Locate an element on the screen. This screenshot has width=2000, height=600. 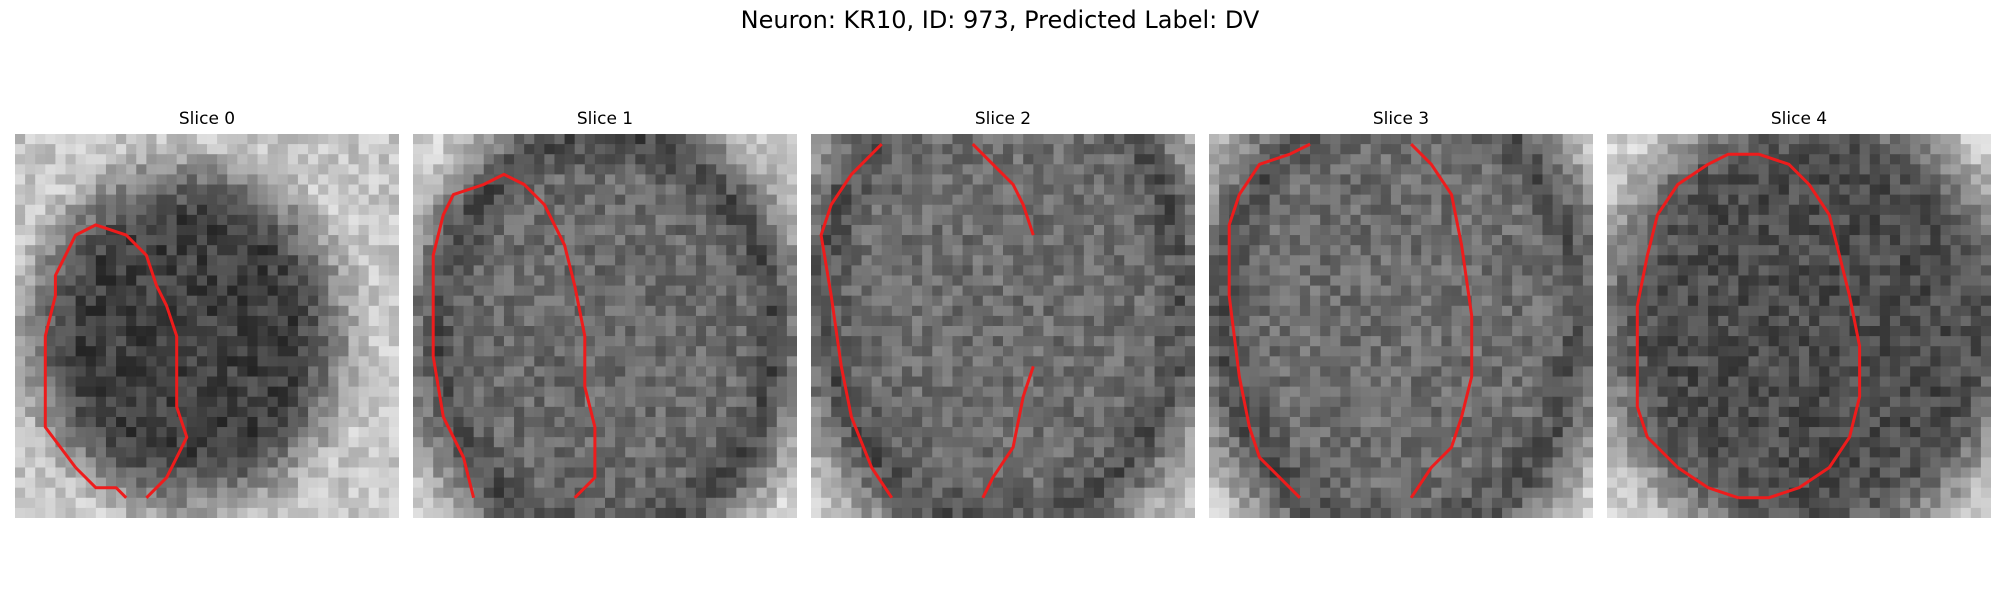
slice-panel-1: Slice 1 is located at coordinates (605, 315).